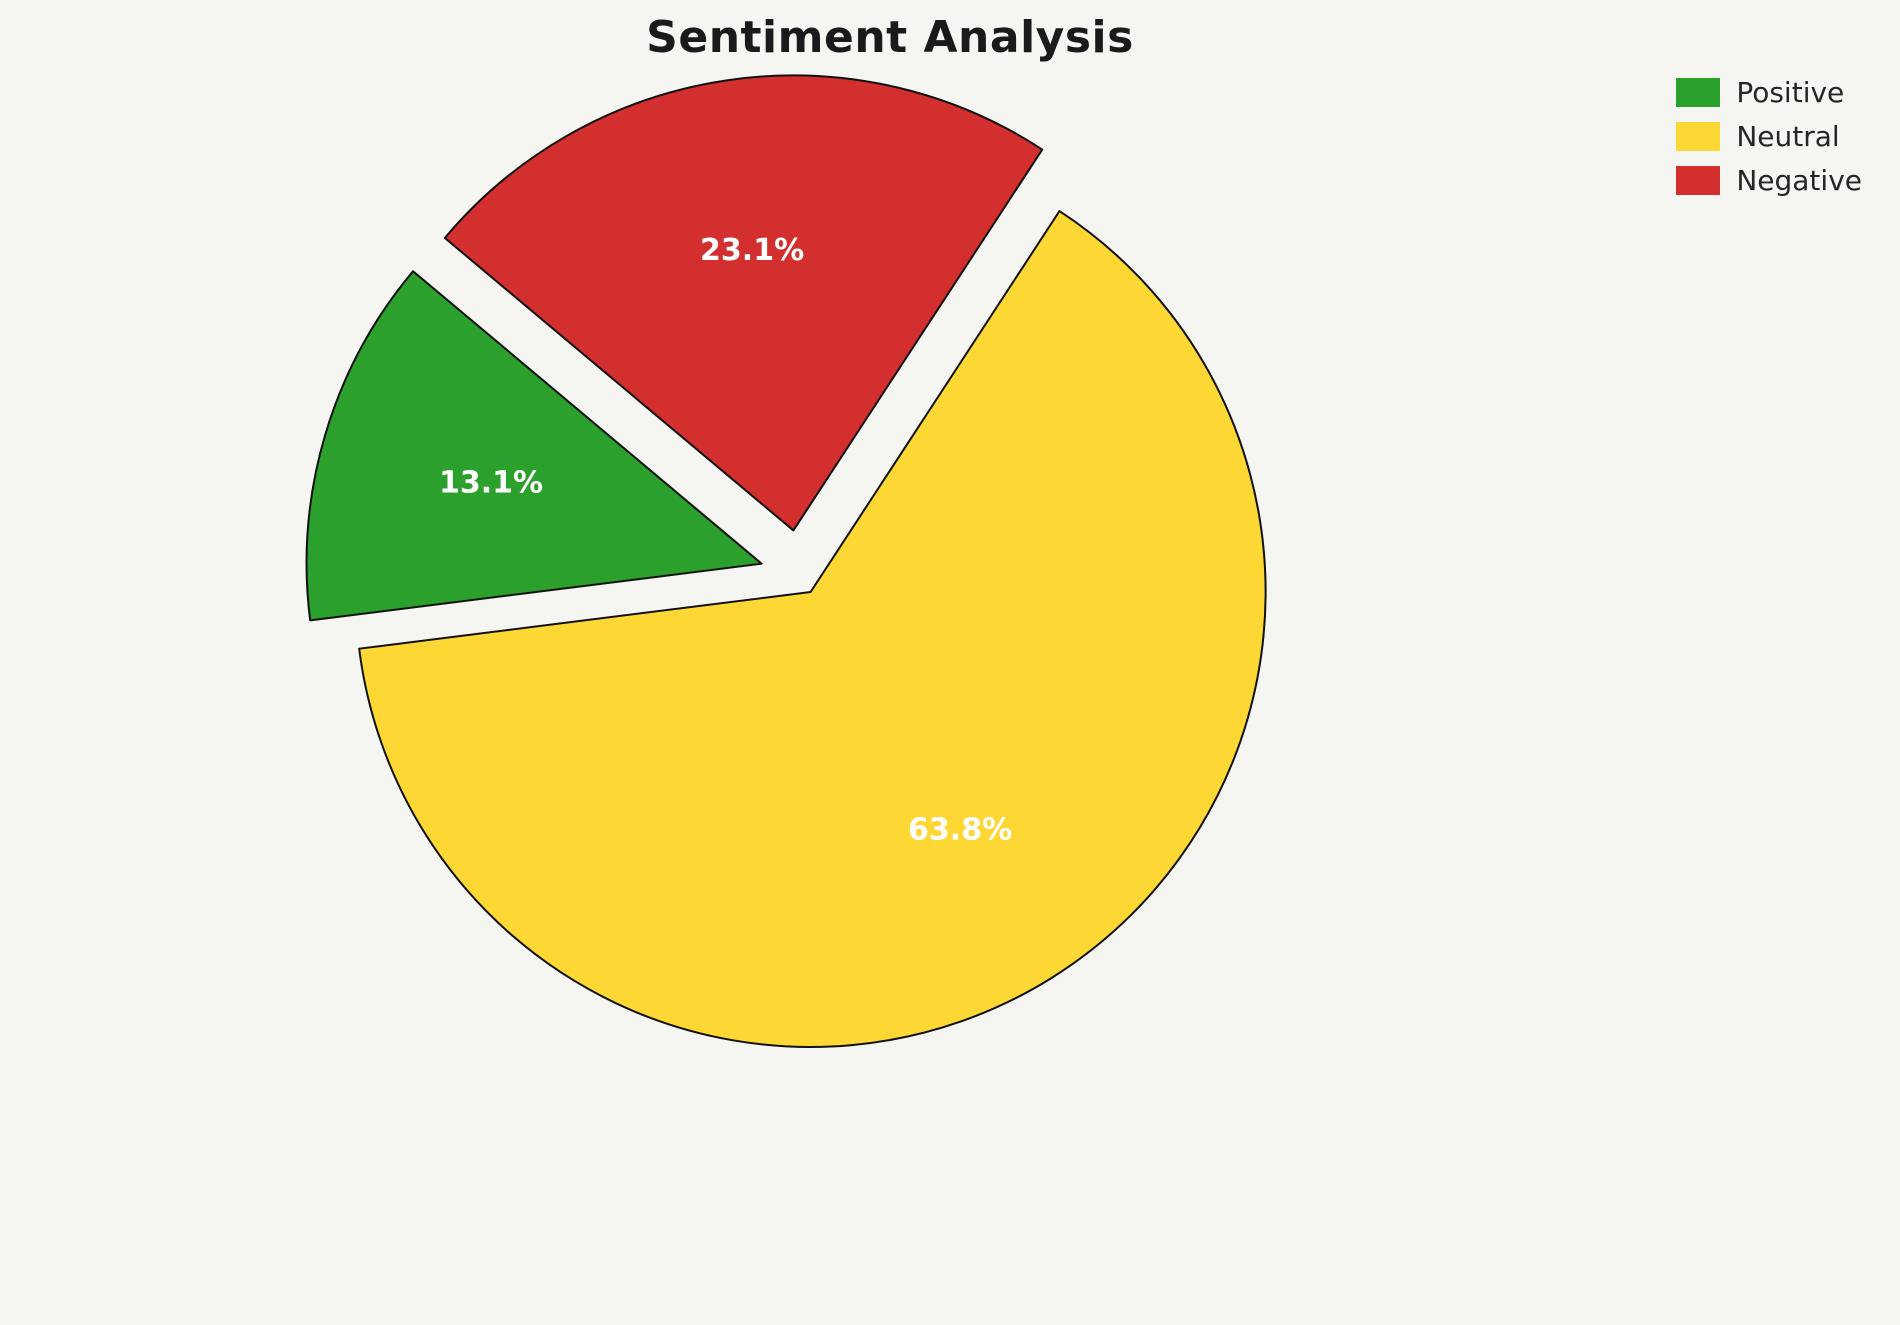 This screenshot has height=1325, width=1900. What do you see at coordinates (1799, 180) in the screenshot?
I see `legend-label-negative: Negative` at bounding box center [1799, 180].